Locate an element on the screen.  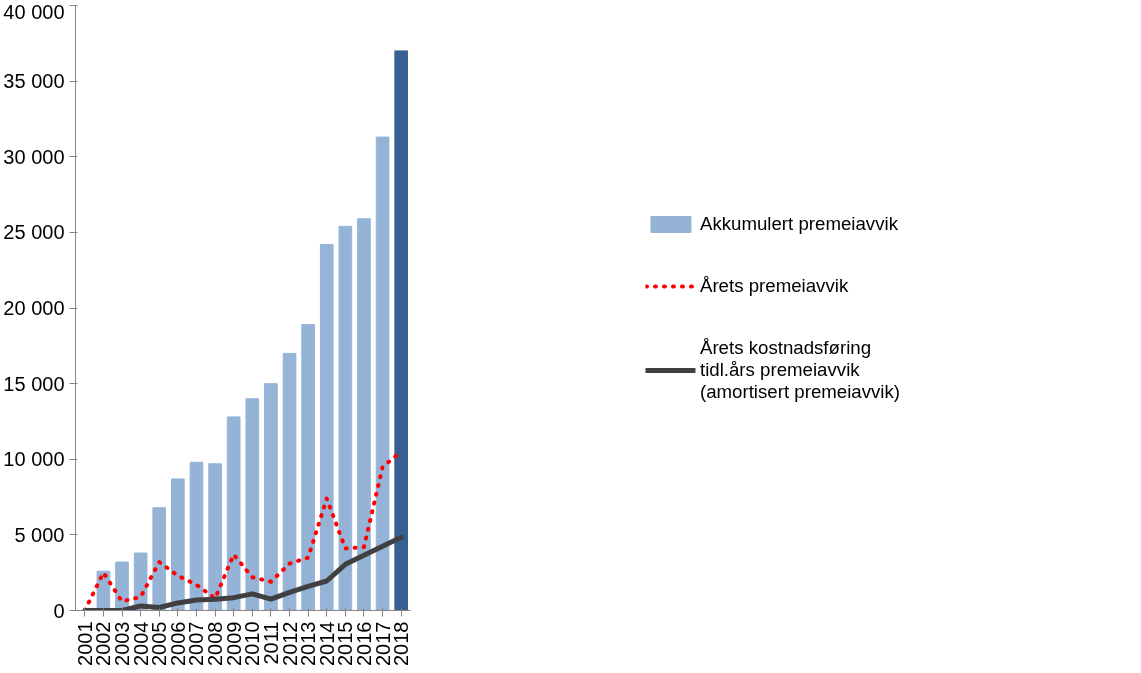
legend-label: Årets kostnadsføring tidl.års premeiavvik (amortisert premeiavvik) is located at coordinates (800, 369).